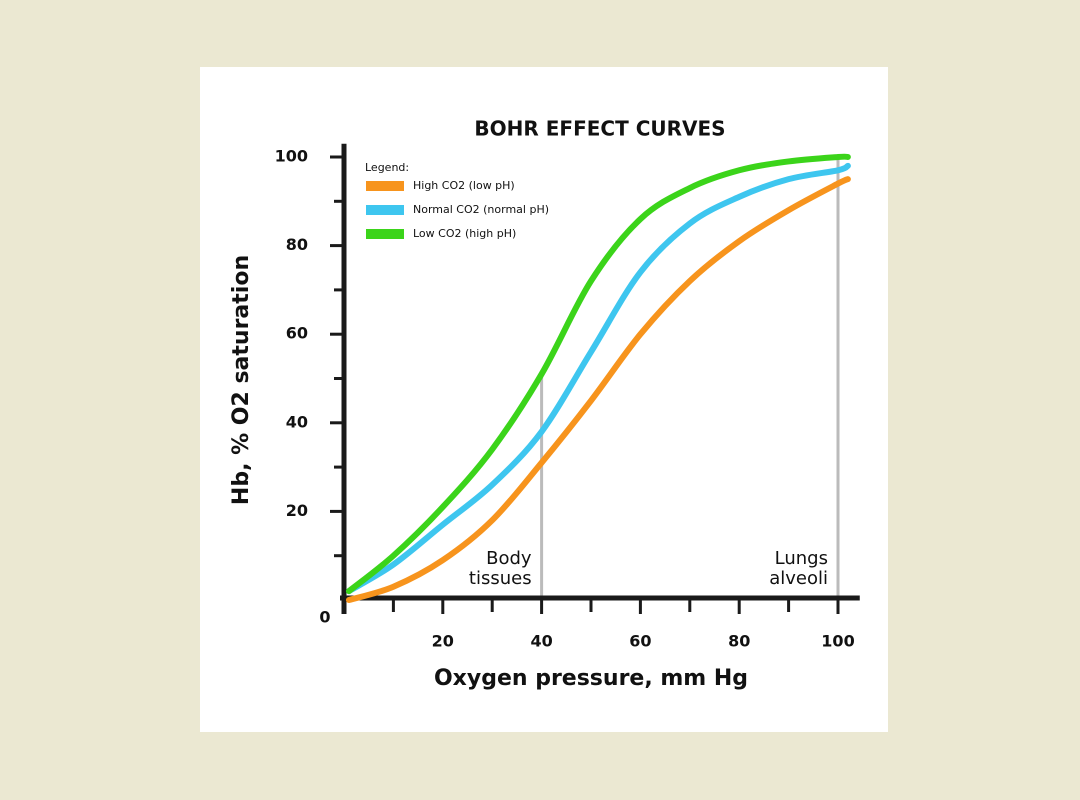 Image resolution: width=1080 pixels, height=800 pixels. What do you see at coordinates (297, 421) in the screenshot?
I see `y-tick-label: 40` at bounding box center [297, 421].